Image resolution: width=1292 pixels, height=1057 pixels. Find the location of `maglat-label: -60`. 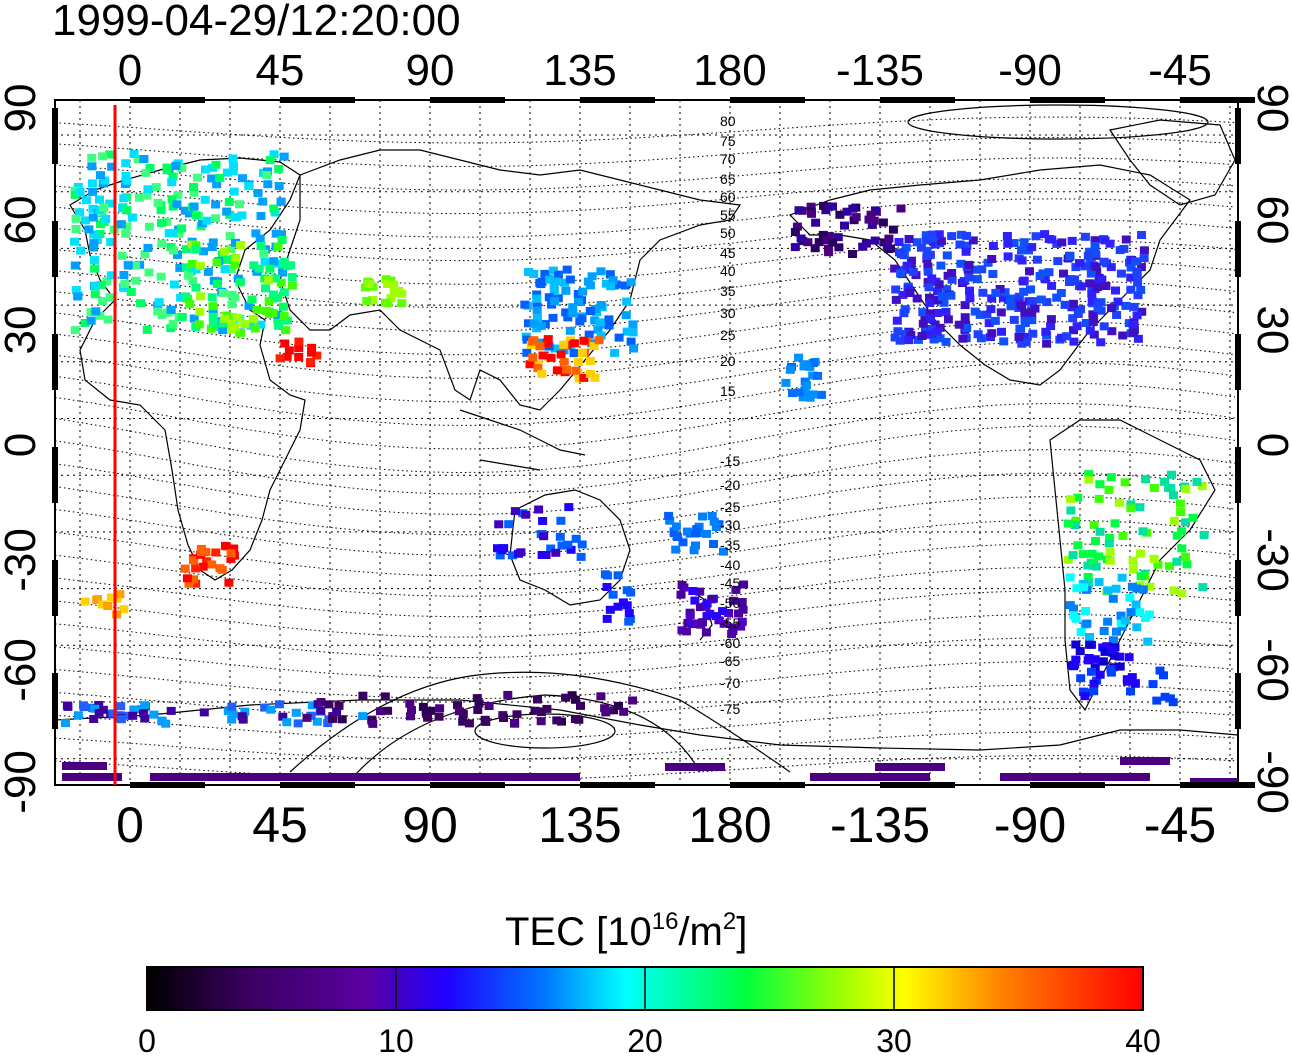

maglat-label: -60 is located at coordinates (730, 643).